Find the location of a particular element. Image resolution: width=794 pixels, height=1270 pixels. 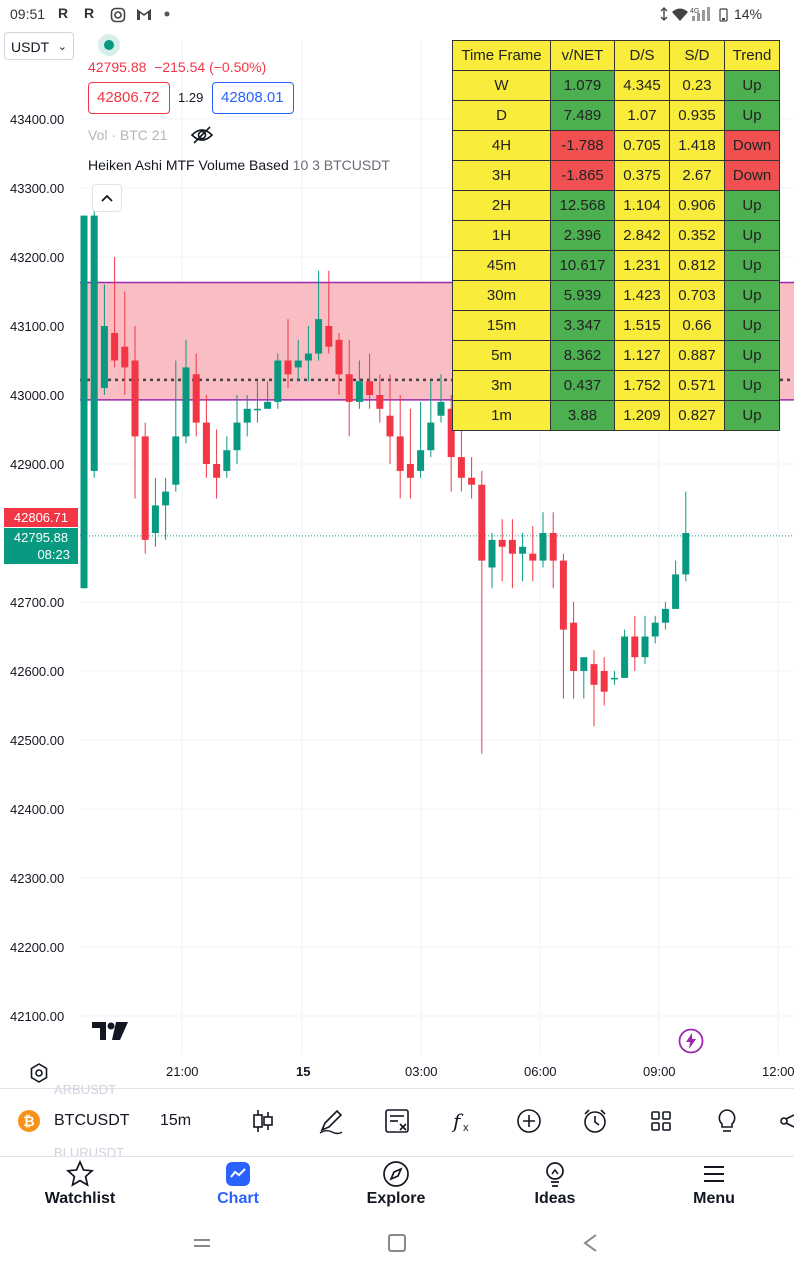

ds-cell: 1.515 is located at coordinates (642, 325).